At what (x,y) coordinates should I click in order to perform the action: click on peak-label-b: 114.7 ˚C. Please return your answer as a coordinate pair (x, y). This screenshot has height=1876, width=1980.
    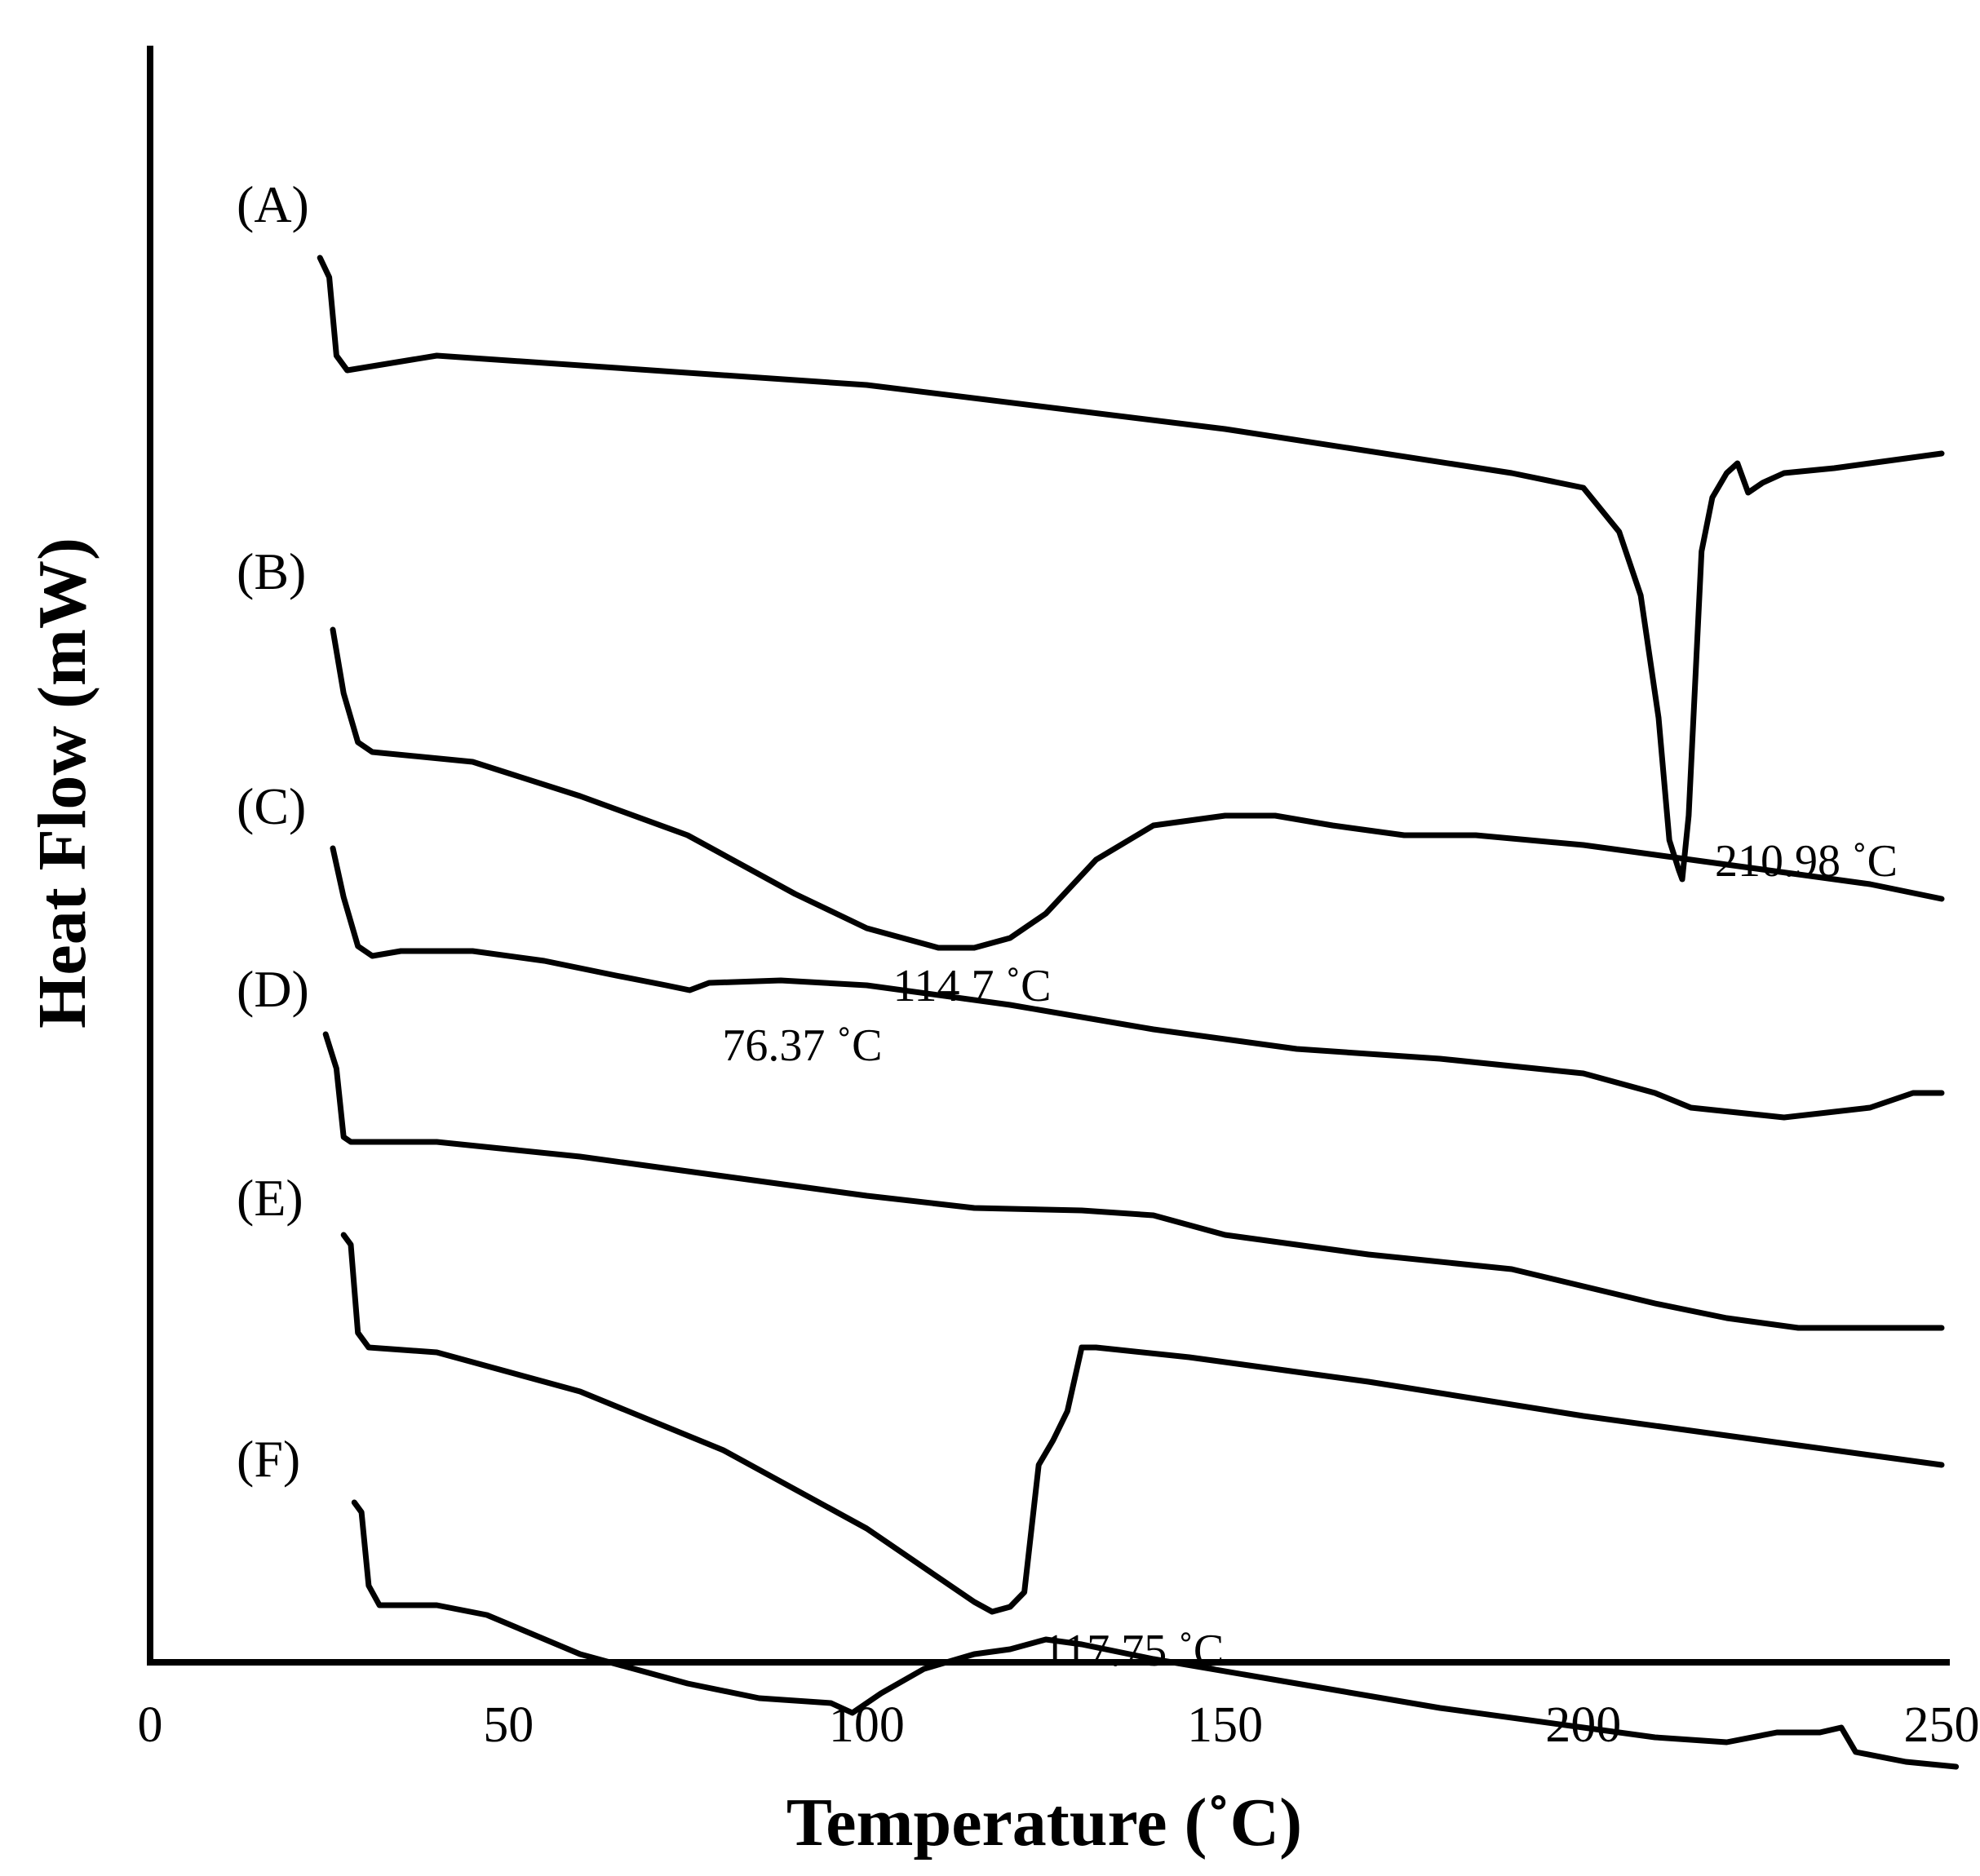
    Looking at the image, I should click on (972, 986).